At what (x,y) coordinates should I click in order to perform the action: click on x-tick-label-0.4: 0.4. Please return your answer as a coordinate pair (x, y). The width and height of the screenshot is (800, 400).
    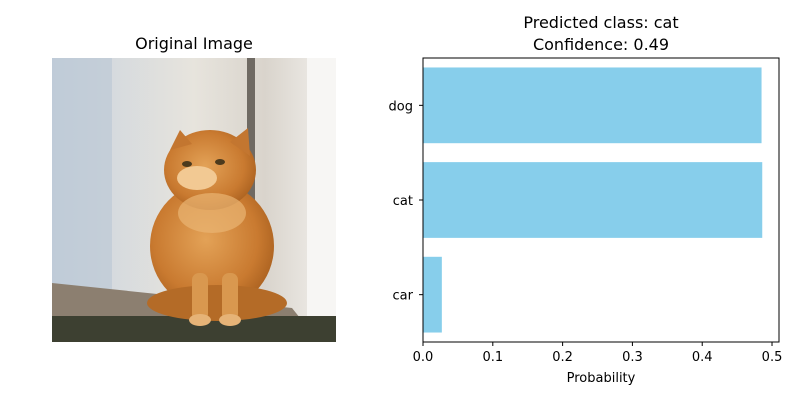
    Looking at the image, I should click on (702, 357).